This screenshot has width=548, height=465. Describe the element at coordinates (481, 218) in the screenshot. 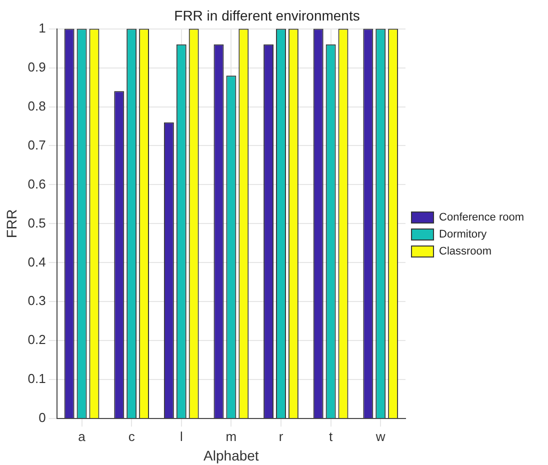

I see `legend-label: Conference room` at that location.